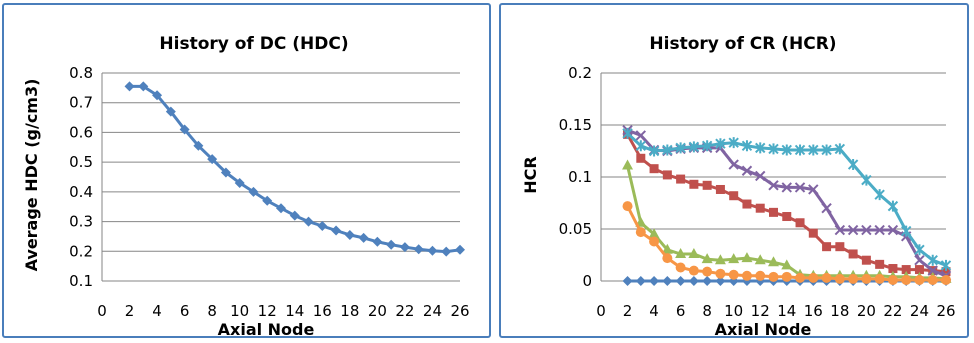 This screenshot has height=343, width=974. What do you see at coordinates (81, 162) in the screenshot?
I see `y-tick-label: 0.5` at bounding box center [81, 162].